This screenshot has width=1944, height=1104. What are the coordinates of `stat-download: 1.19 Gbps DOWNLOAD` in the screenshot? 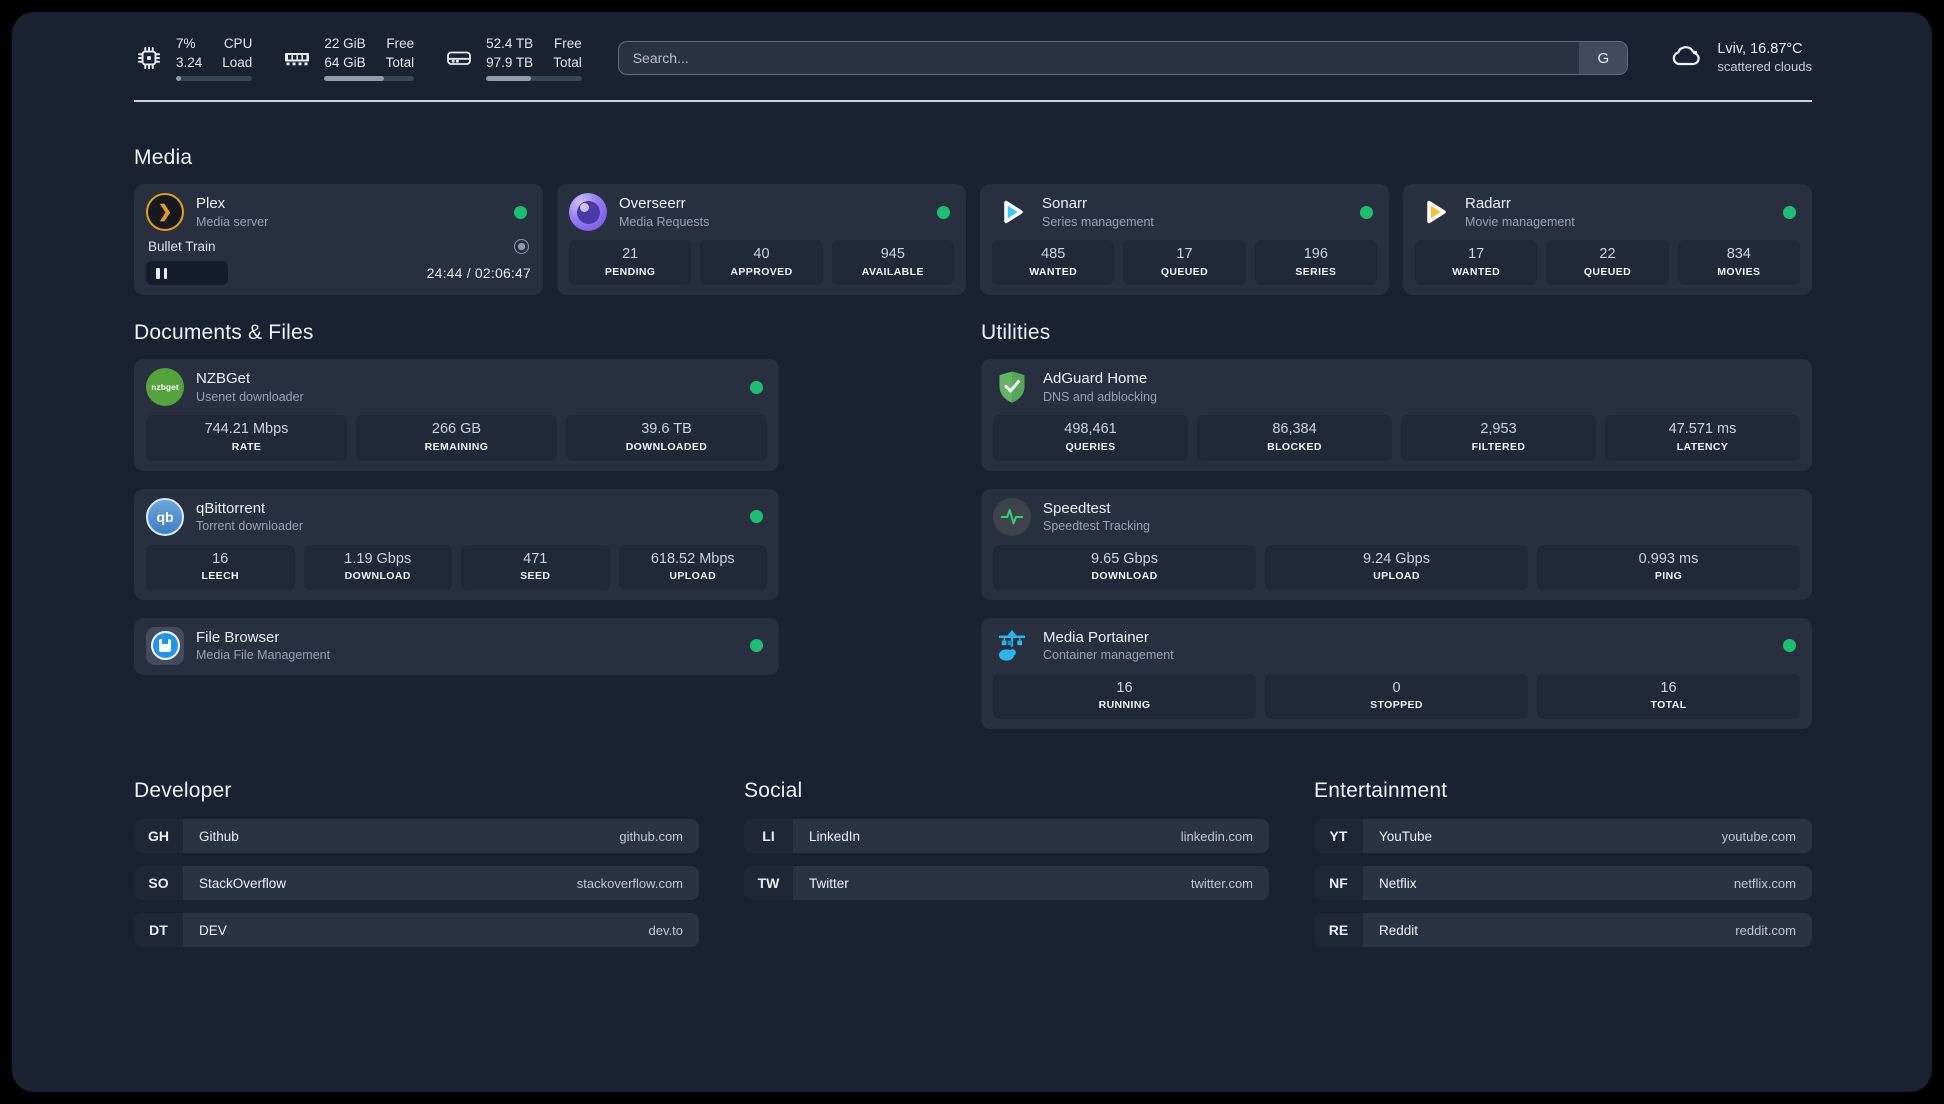 It's located at (377, 567).